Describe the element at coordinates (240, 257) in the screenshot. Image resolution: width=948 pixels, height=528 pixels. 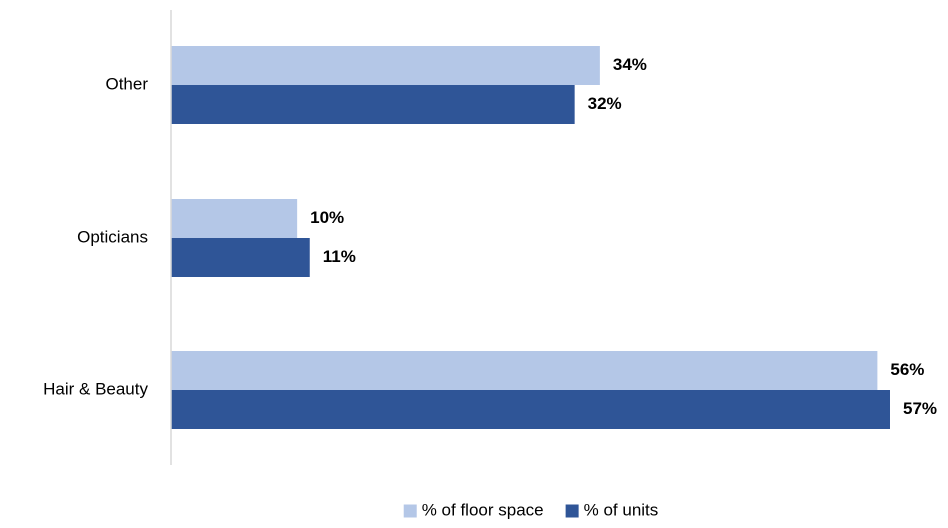
I see `bar-of-units-opticians` at that location.